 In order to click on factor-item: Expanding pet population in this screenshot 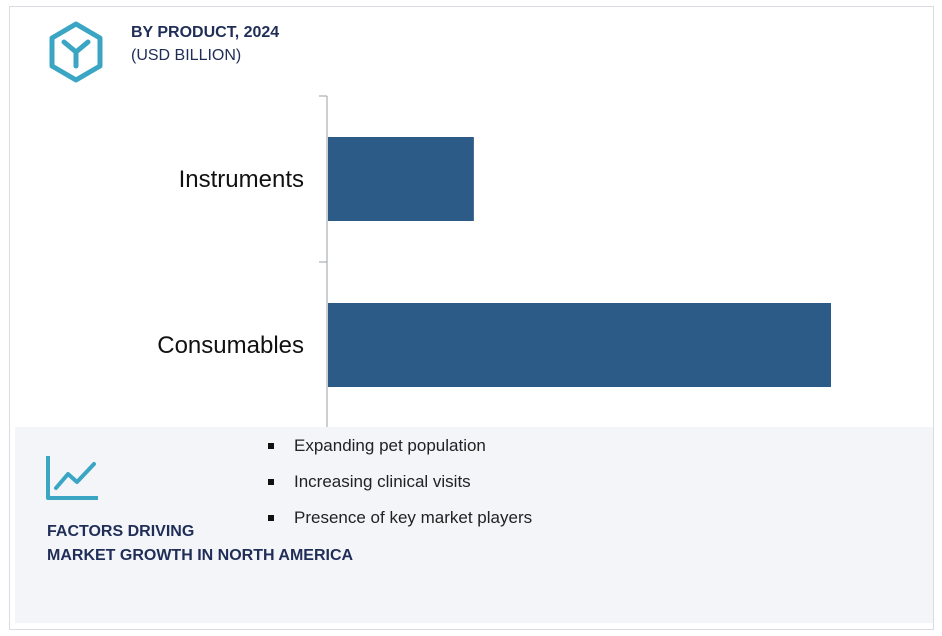, I will do `click(400, 452)`.